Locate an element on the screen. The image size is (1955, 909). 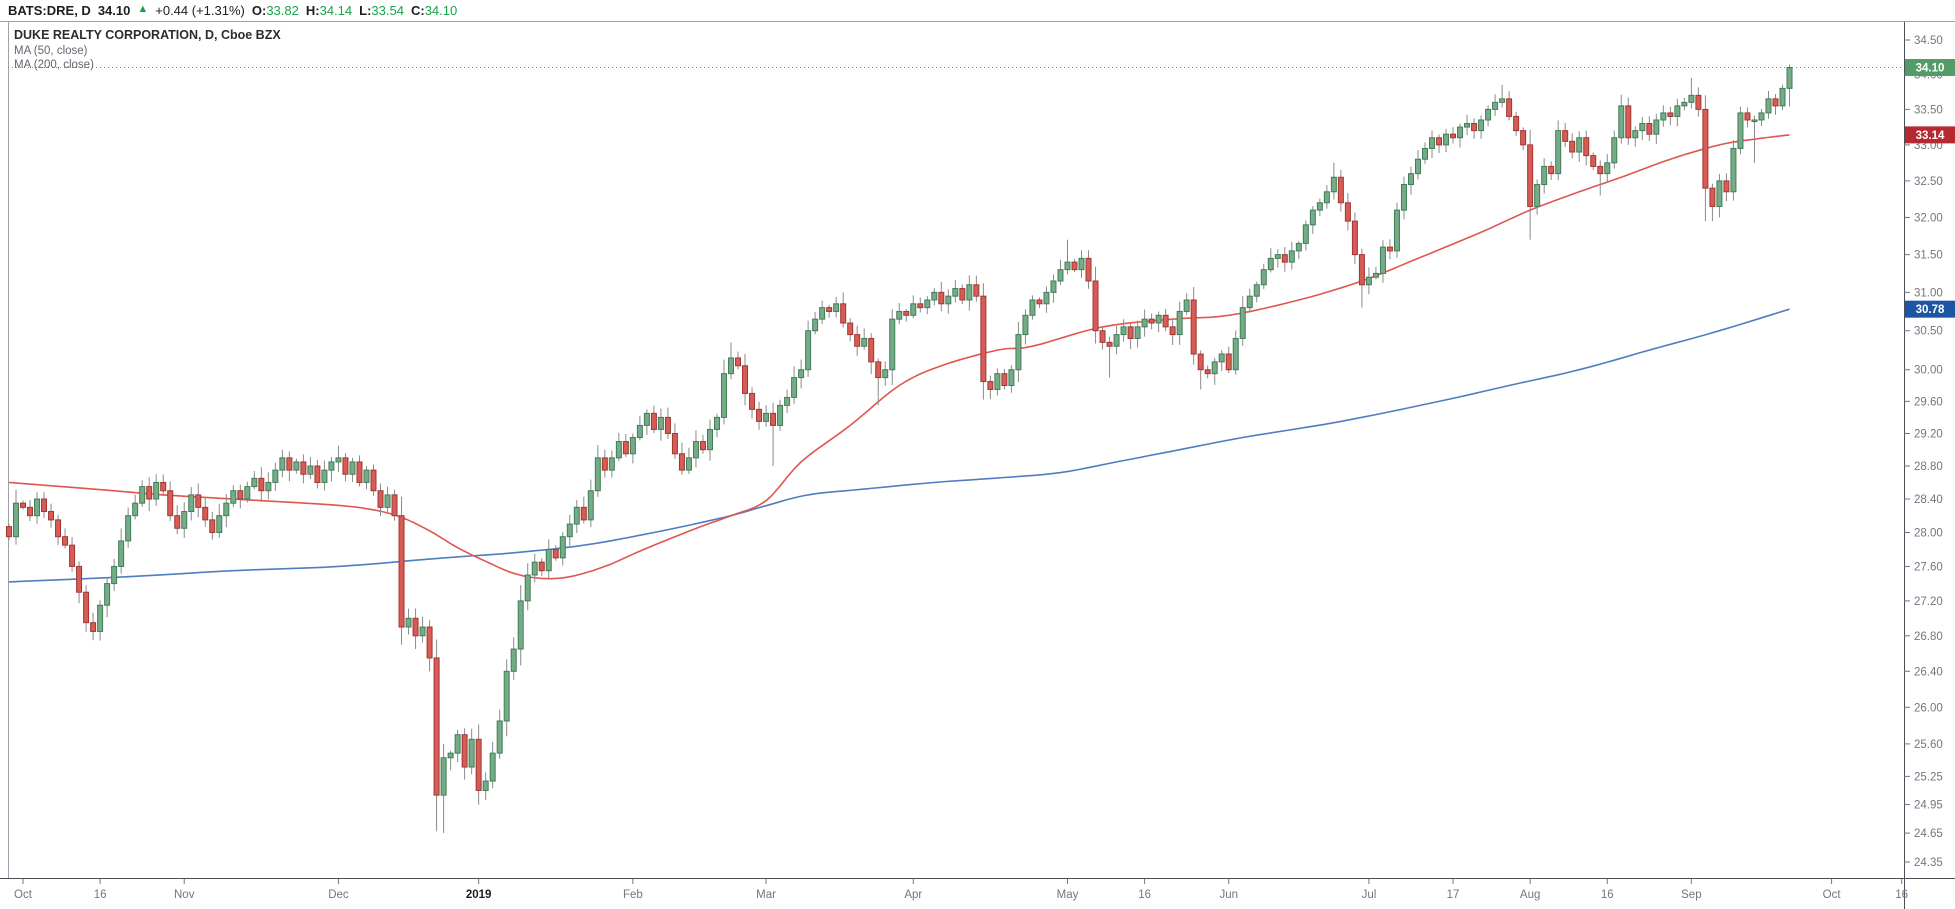
svg-text: 33.14 is located at coordinates (1930, 136).